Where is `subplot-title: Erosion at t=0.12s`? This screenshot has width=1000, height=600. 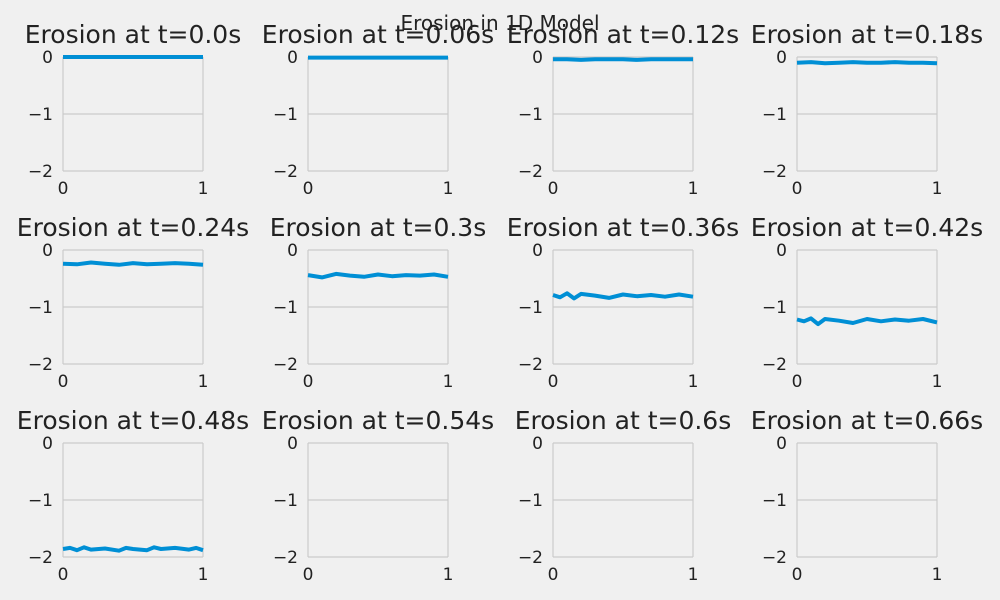 subplot-title: Erosion at t=0.12s is located at coordinates (623, 34).